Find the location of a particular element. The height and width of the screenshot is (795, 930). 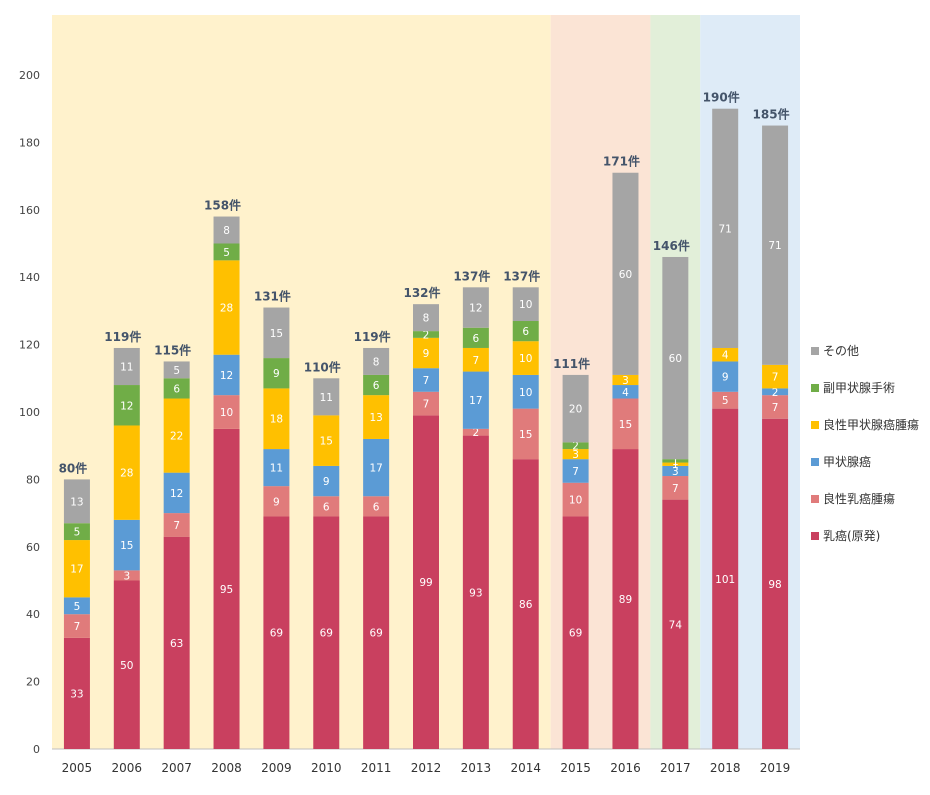

x-tick-label: 2009 is located at coordinates (276, 768).